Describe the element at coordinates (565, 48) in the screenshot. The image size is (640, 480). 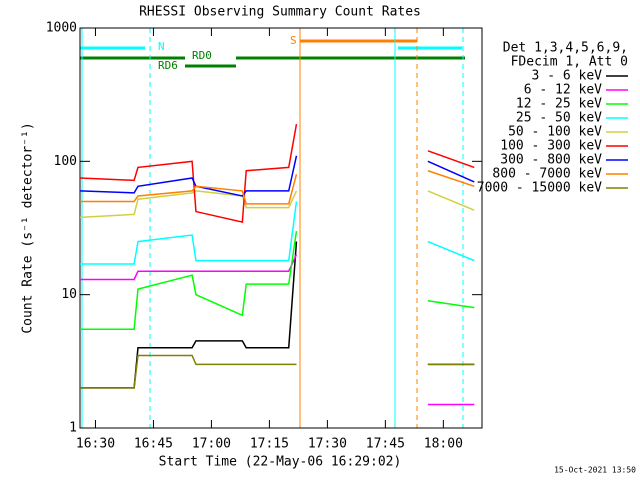
I see `legend-header: Det 1,3,4,5,6,9,` at that location.